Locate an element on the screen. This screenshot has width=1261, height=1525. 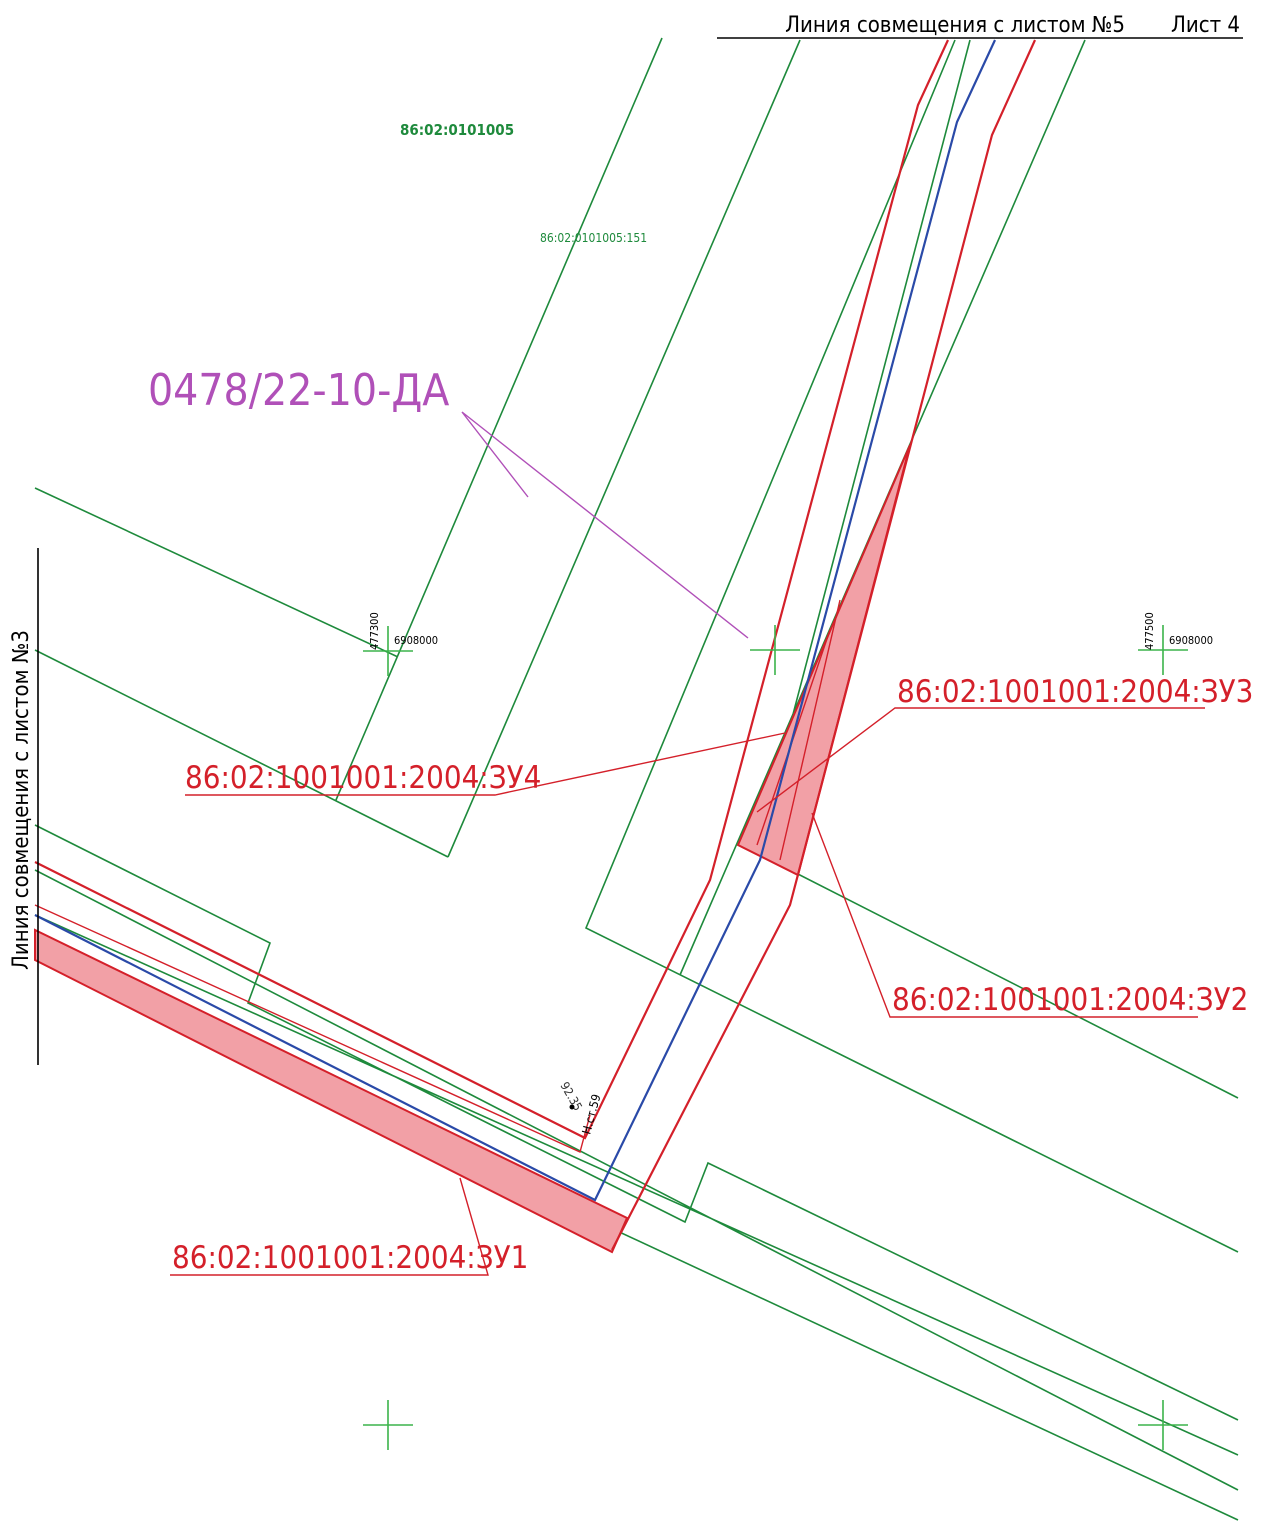
match-line-label: Линия совмещения с листом №5 is located at coordinates (955, 25).